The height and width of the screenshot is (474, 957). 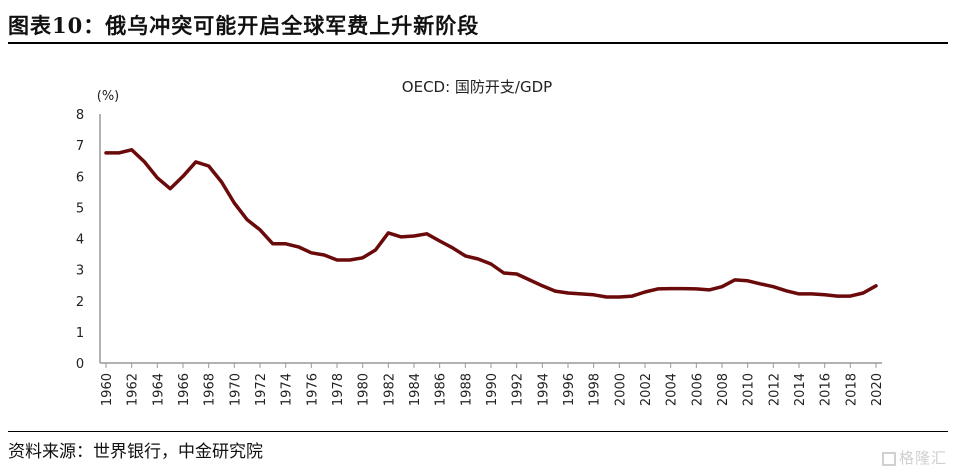 I want to click on y-axis-ticks: 0 1 2 3 4 5 6 7 8, so click(x=80, y=240).